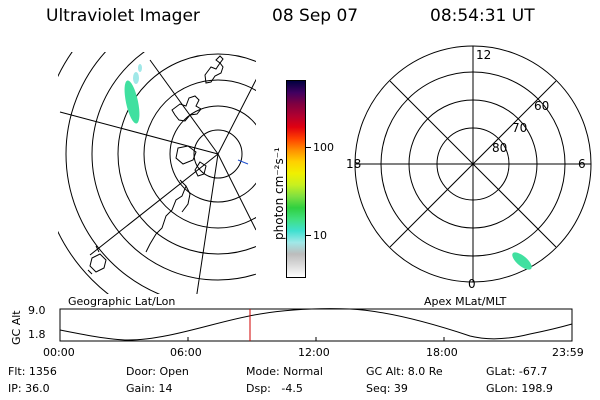 The height and width of the screenshot is (400, 600). I want to click on altitude-ytick-9: 9.0, so click(37, 310).